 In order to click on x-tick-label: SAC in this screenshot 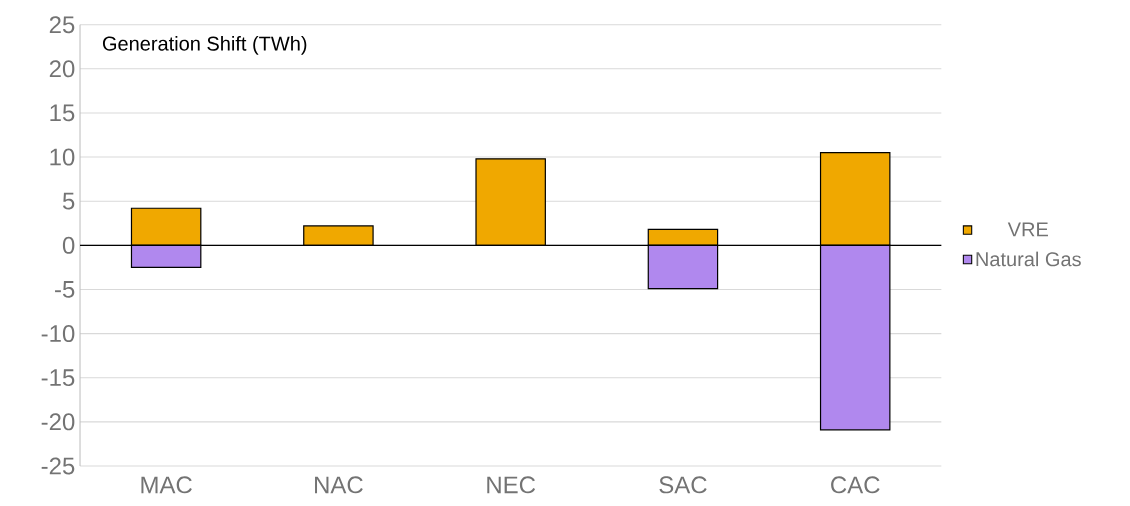, I will do `click(683, 485)`.